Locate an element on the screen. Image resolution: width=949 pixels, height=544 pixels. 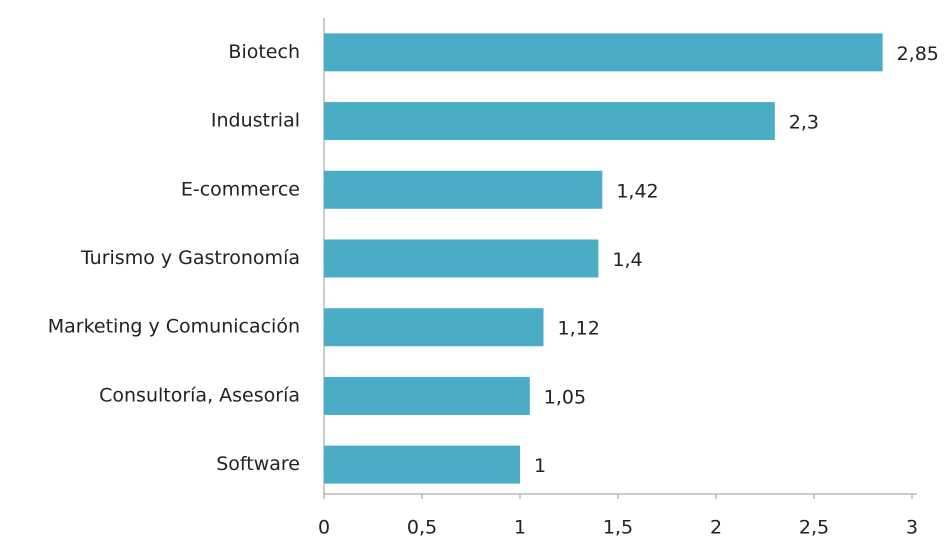
value-label: 1,42 is located at coordinates (637, 191).